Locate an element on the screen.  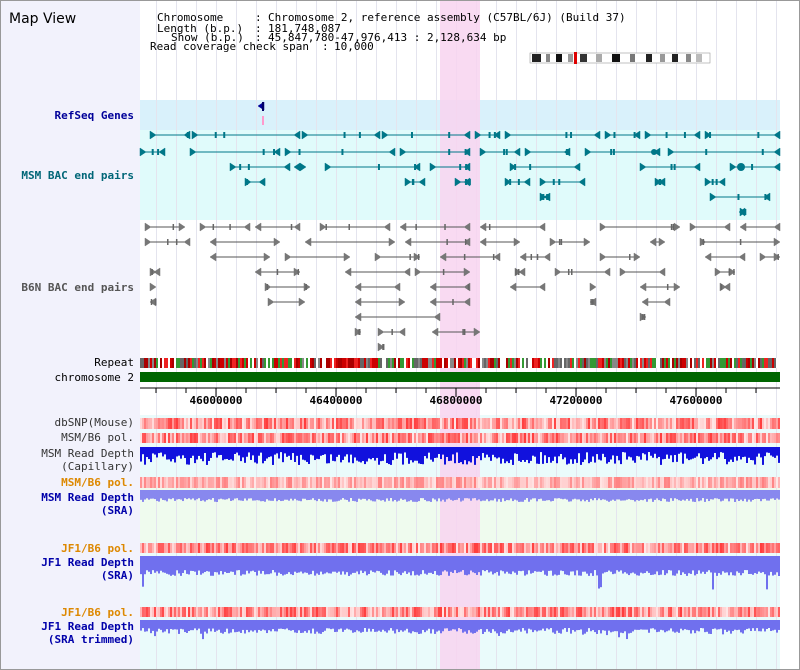
track-label-jf1-b6-pol: JF1/B6 pol. is located at coordinates (97, 548).